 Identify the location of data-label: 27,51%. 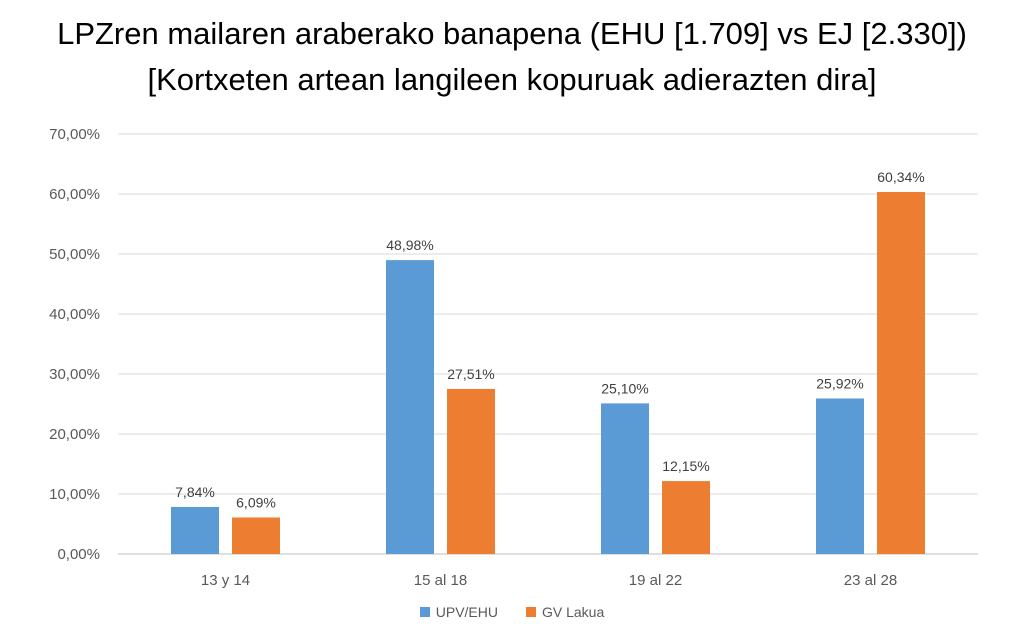
(470, 374).